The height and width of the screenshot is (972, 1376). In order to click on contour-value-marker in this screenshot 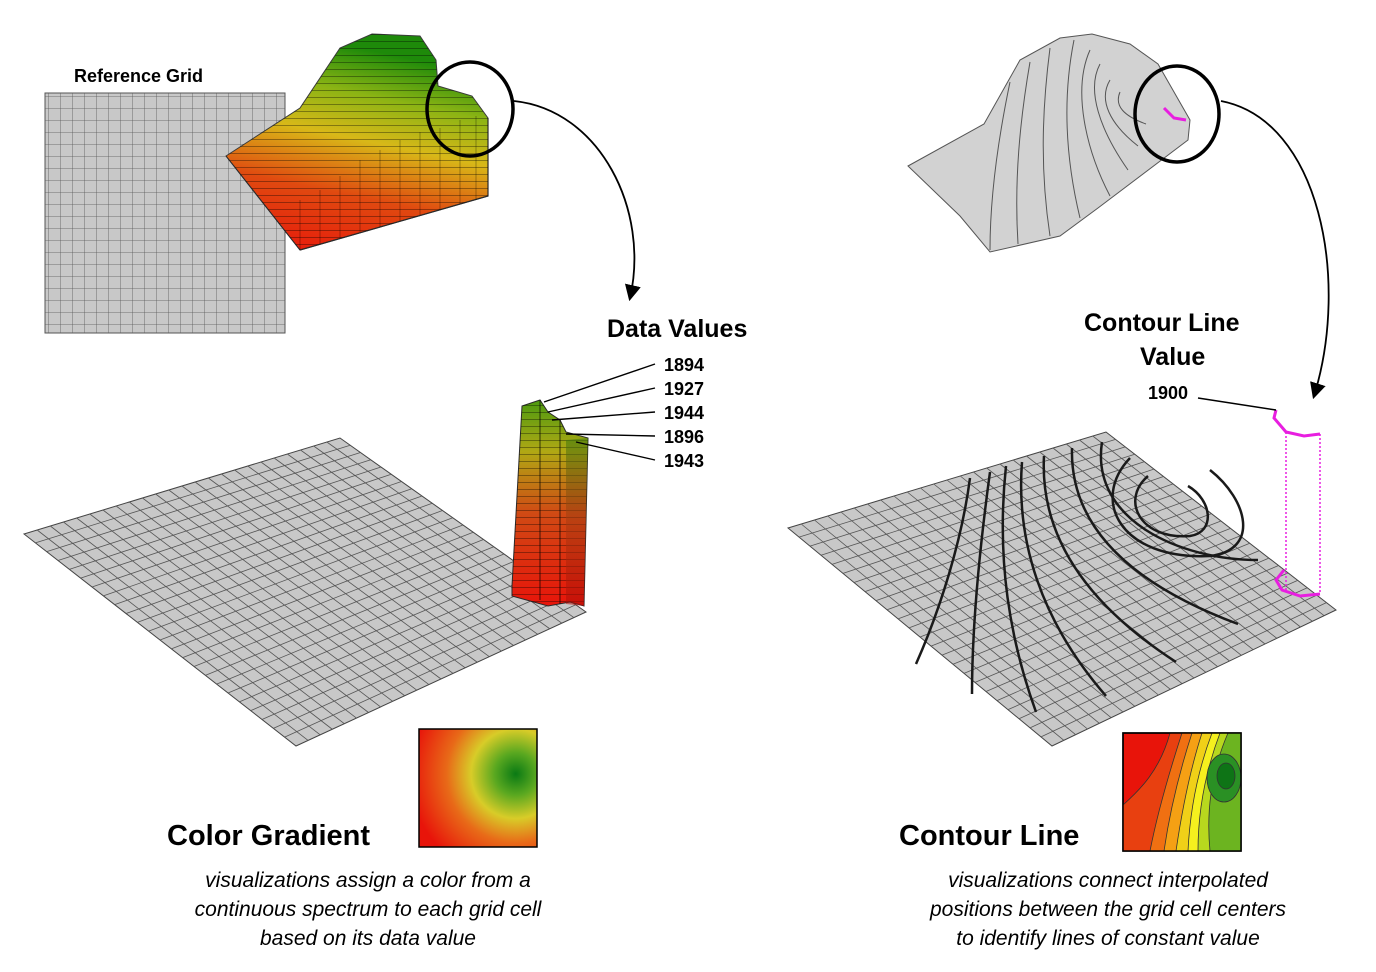, I will do `click(1296, 503)`.